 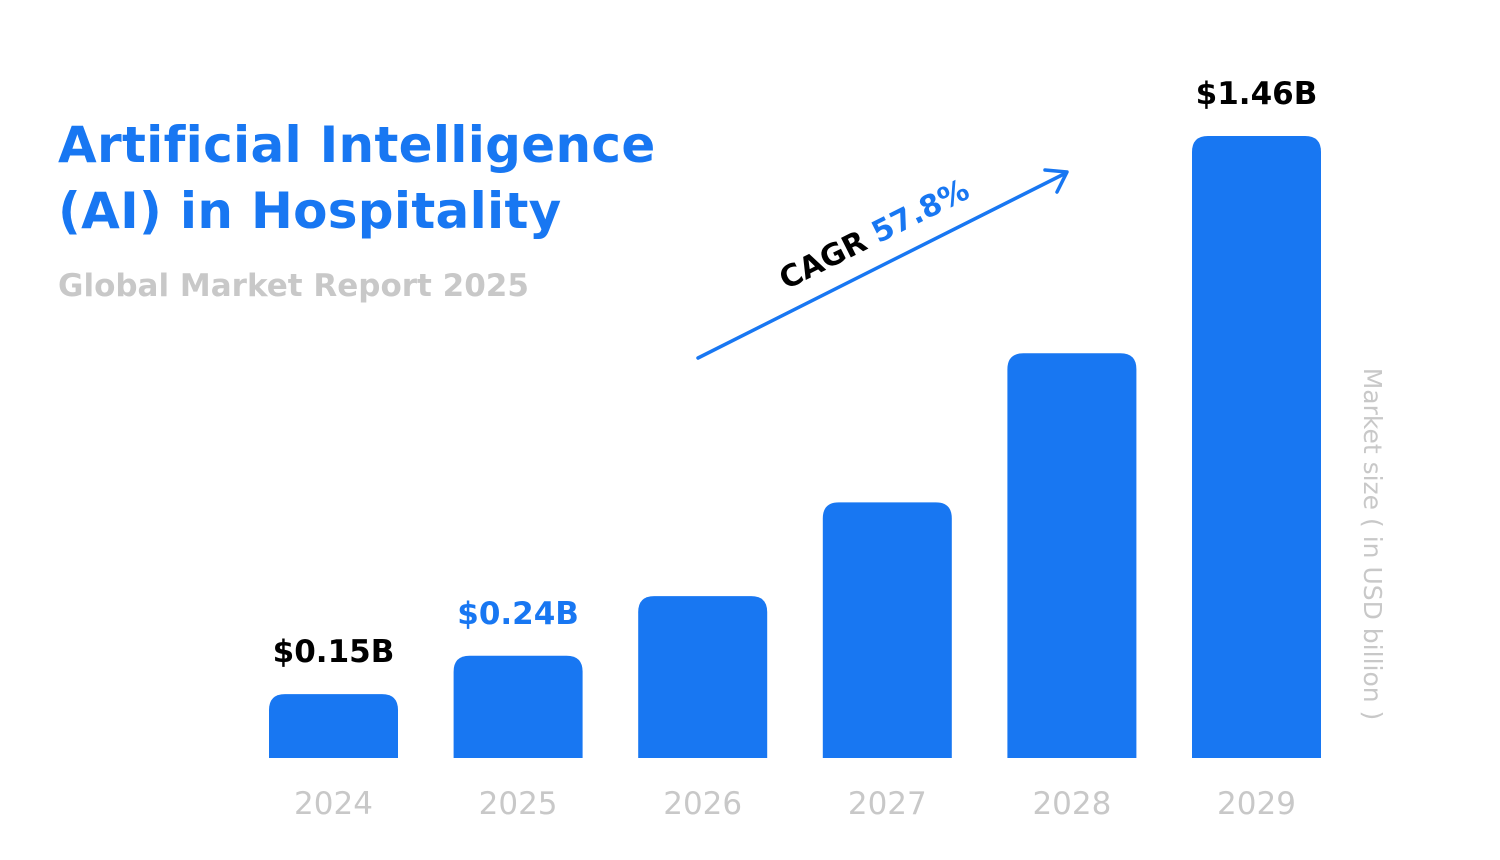 I want to click on bar-2024, so click(x=333, y=726).